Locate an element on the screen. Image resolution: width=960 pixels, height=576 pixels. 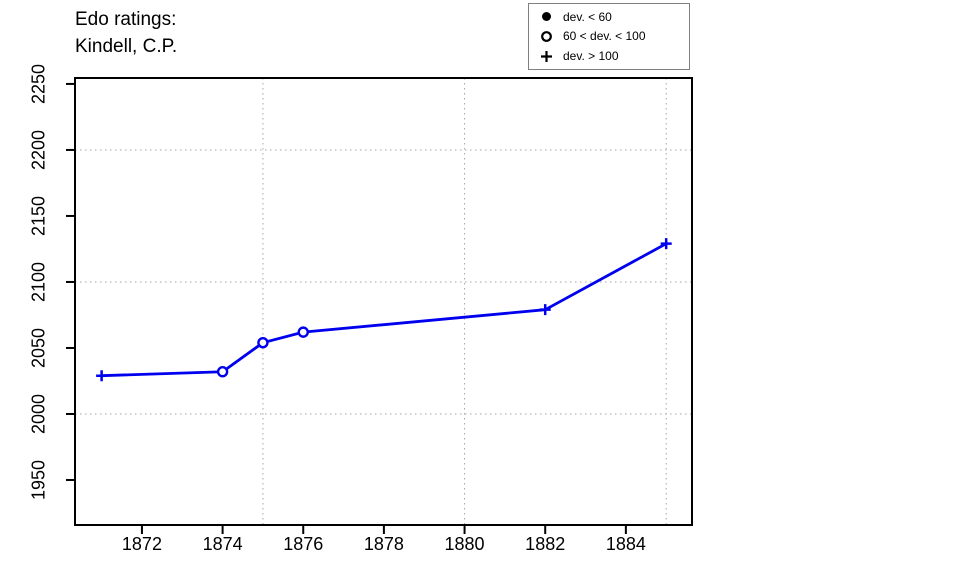
legend-label: dev. < 60 is located at coordinates (587, 16).